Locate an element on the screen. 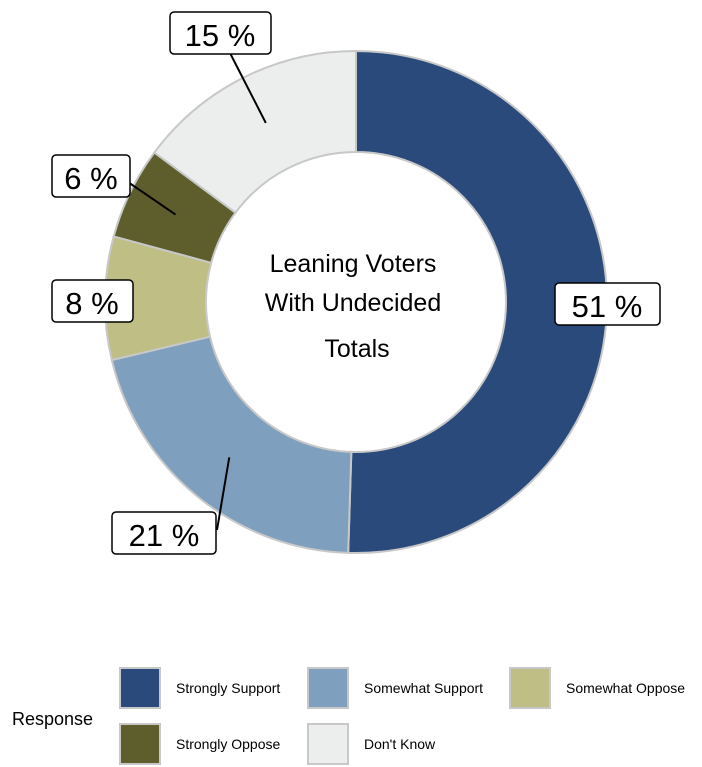  slice-don-t-know is located at coordinates (254, 132).